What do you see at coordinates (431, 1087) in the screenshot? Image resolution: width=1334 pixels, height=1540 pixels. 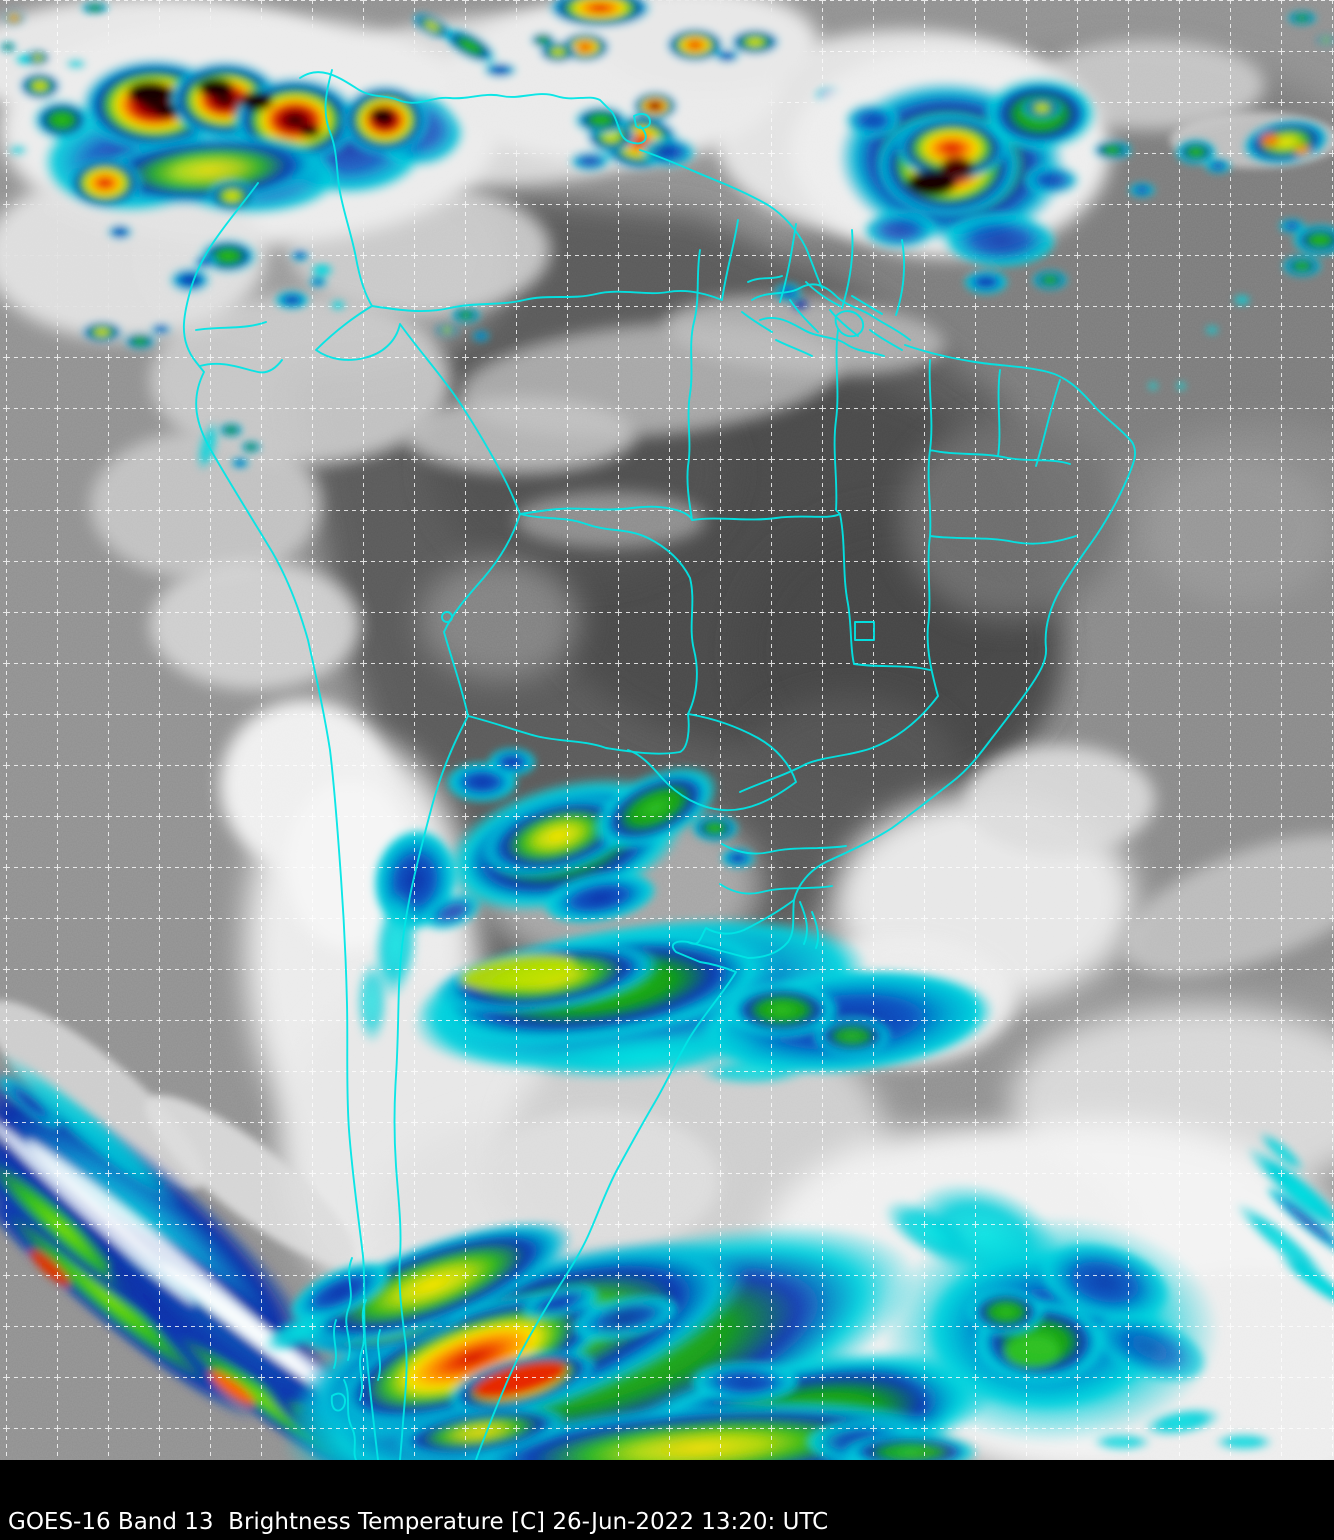 I see `border-chile-argentina` at bounding box center [431, 1087].